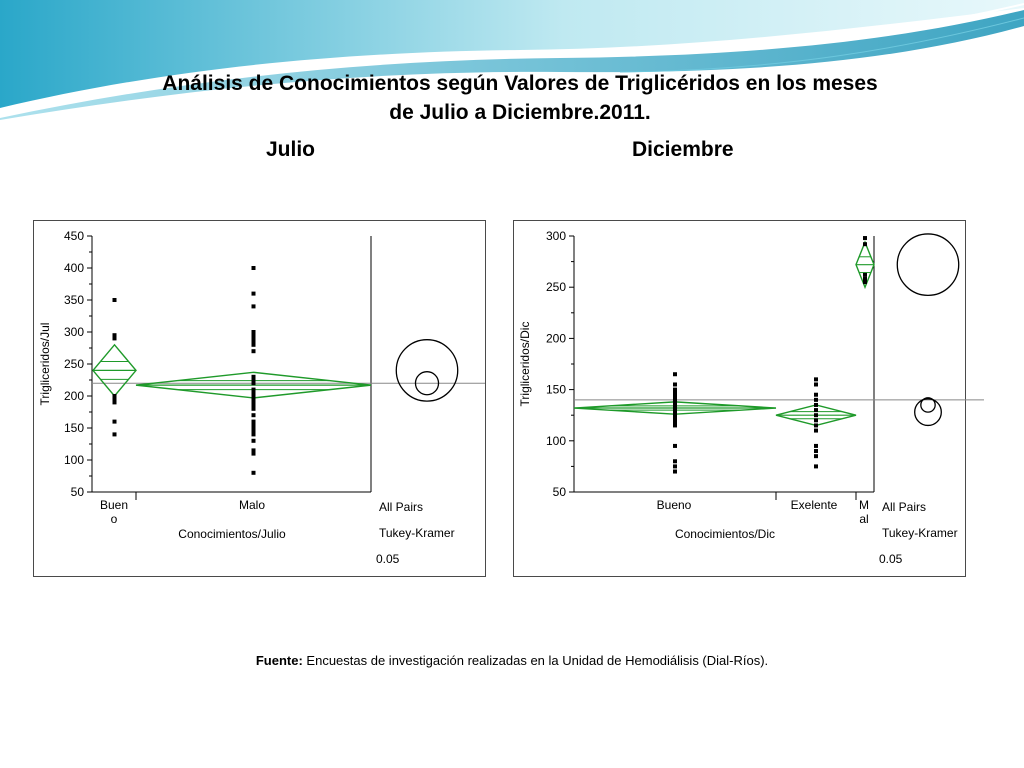 The height and width of the screenshot is (768, 1024). What do you see at coordinates (556, 236) in the screenshot?
I see `y-tick-label: 300` at bounding box center [556, 236].